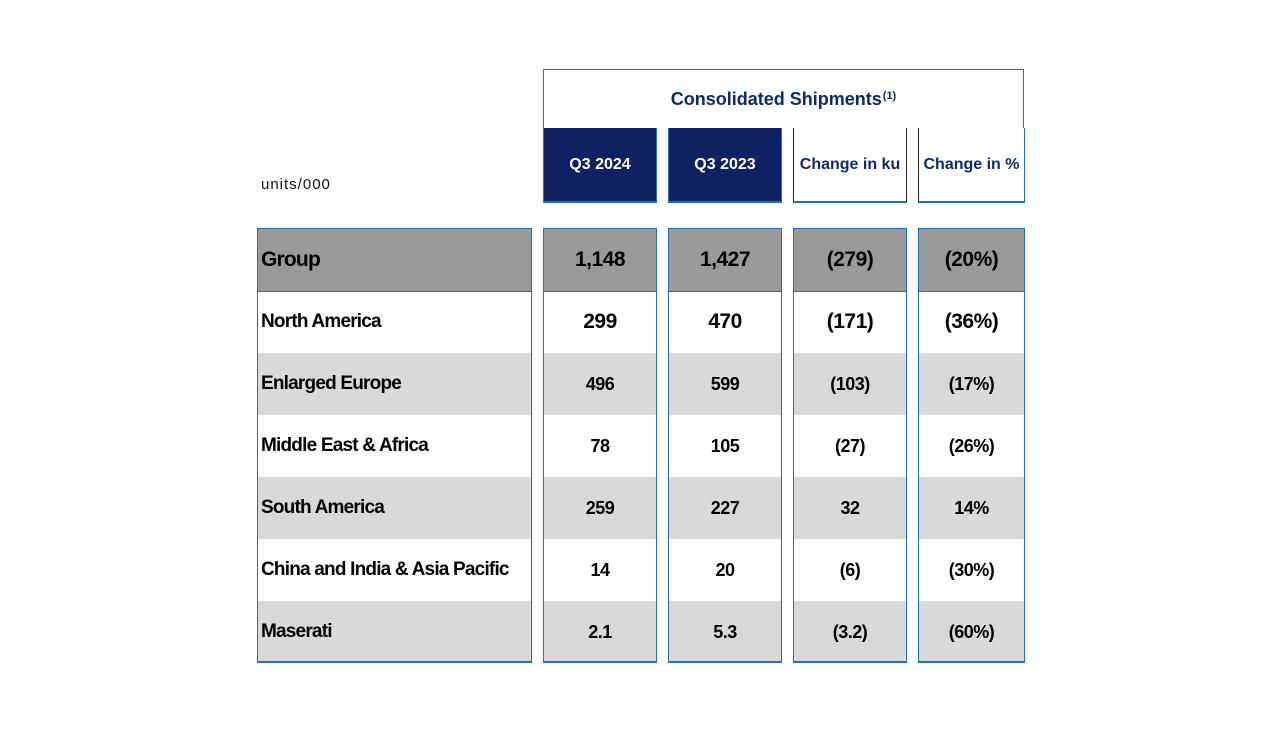  What do you see at coordinates (725, 508) in the screenshot?
I see `value-cell: 227` at bounding box center [725, 508].